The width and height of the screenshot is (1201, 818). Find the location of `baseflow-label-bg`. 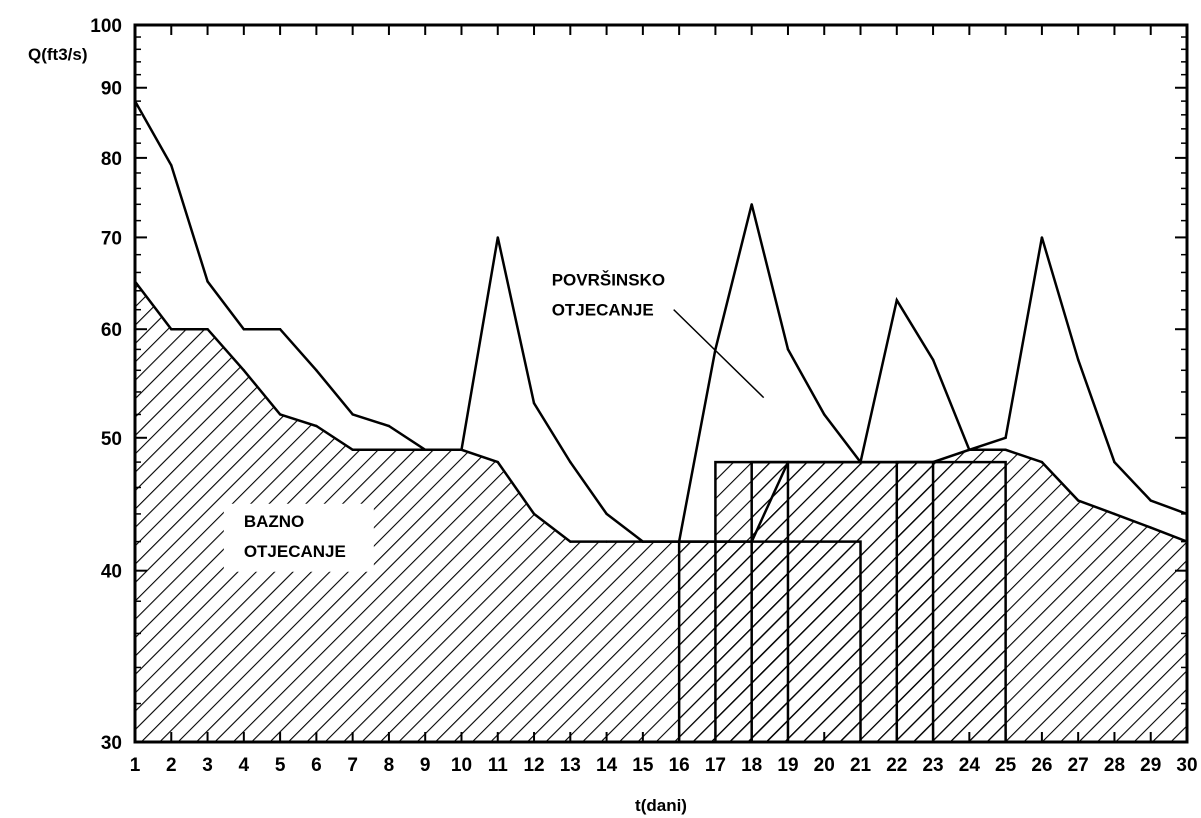

baseflow-label-bg is located at coordinates (298, 537).